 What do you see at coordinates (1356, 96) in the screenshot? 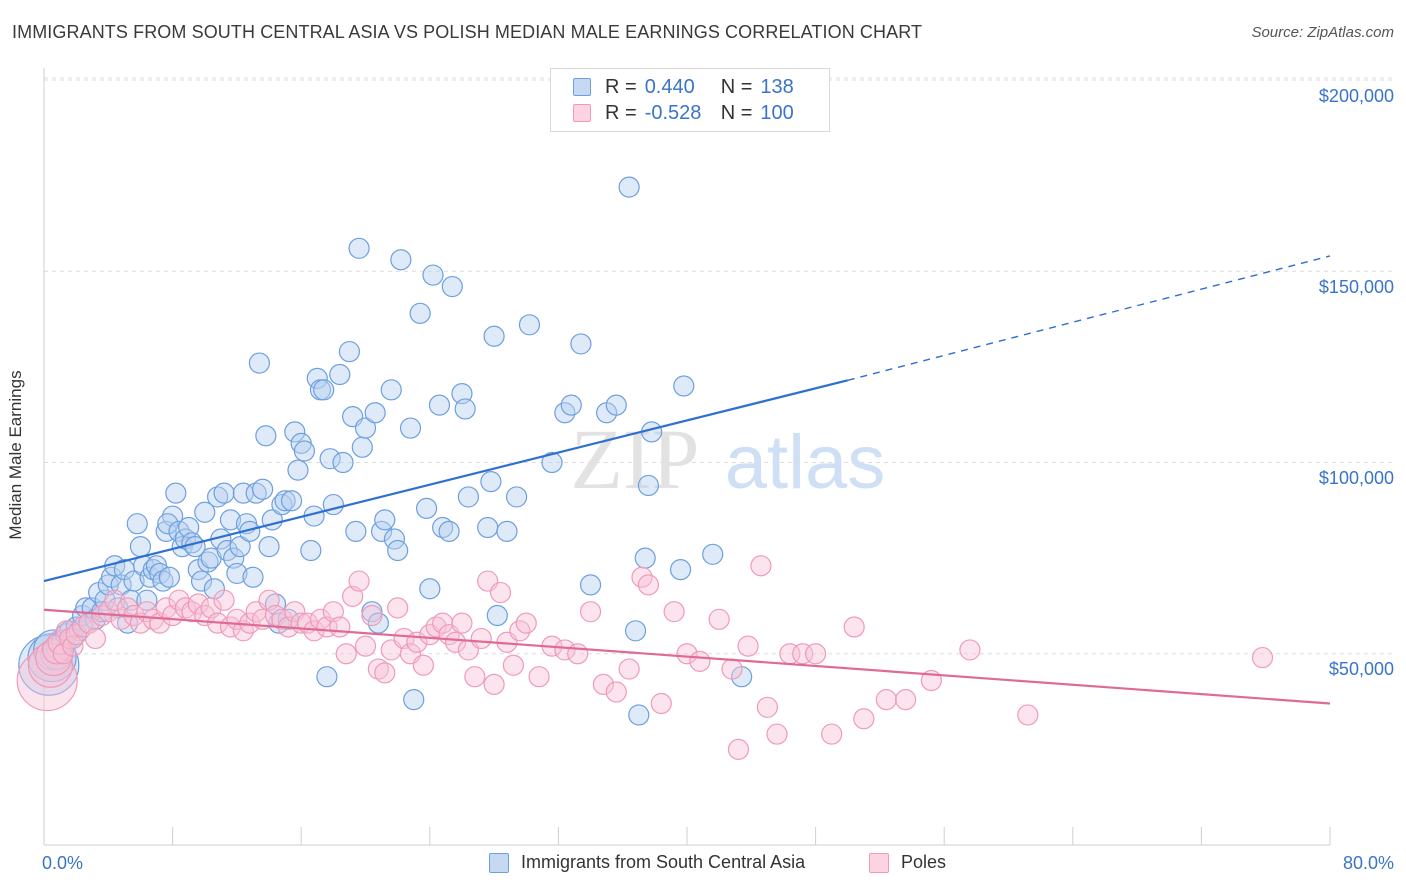
I see `y-tick-200000: $200,000` at bounding box center [1356, 96].